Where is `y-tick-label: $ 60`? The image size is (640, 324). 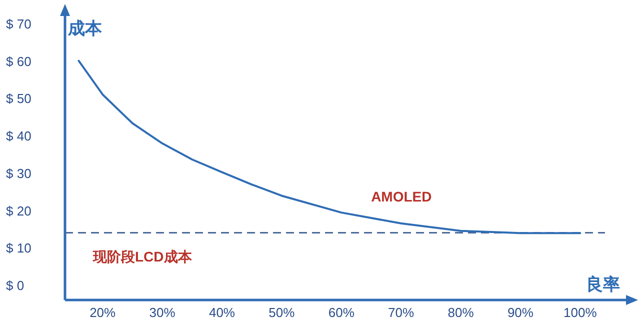
y-tick-label: $ 60 is located at coordinates (19, 61).